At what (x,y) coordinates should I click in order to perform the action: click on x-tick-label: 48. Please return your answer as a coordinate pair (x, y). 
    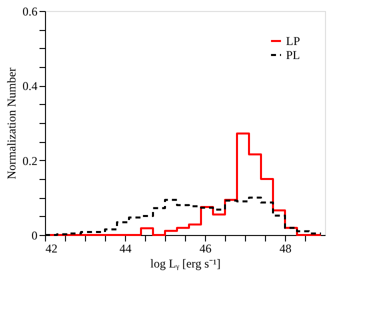
    Looking at the image, I should click on (286, 249).